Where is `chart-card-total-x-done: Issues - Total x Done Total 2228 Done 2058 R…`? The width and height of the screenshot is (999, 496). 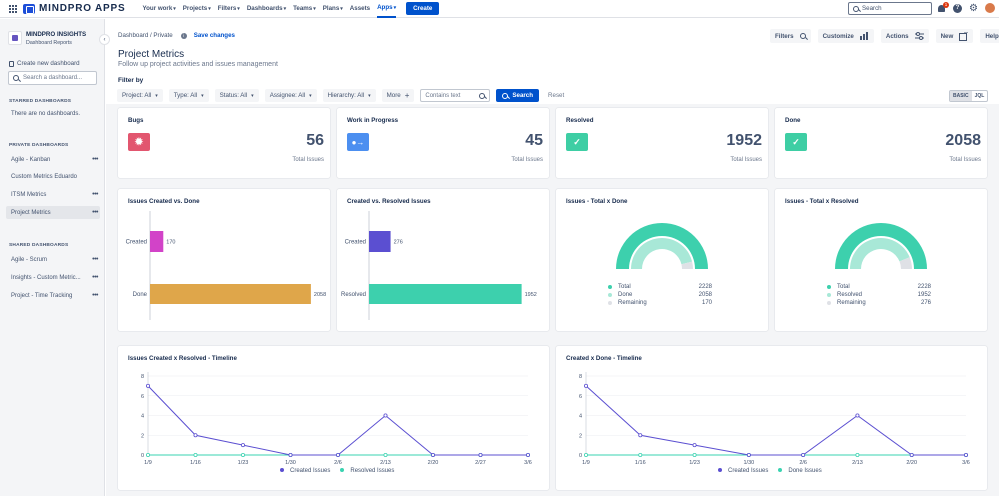 chart-card-total-x-done: Issues - Total x Done Total 2228 Done 2058 R… is located at coordinates (662, 260).